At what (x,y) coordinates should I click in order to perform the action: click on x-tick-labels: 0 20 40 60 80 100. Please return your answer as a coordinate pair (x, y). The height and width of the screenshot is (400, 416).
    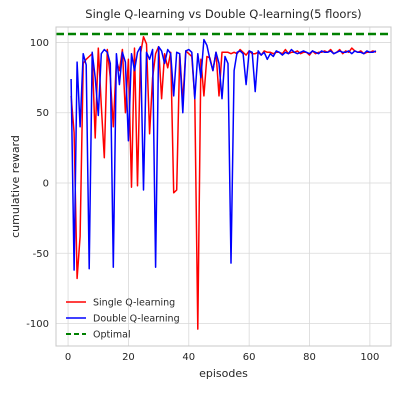
    Looking at the image, I should click on (222, 357).